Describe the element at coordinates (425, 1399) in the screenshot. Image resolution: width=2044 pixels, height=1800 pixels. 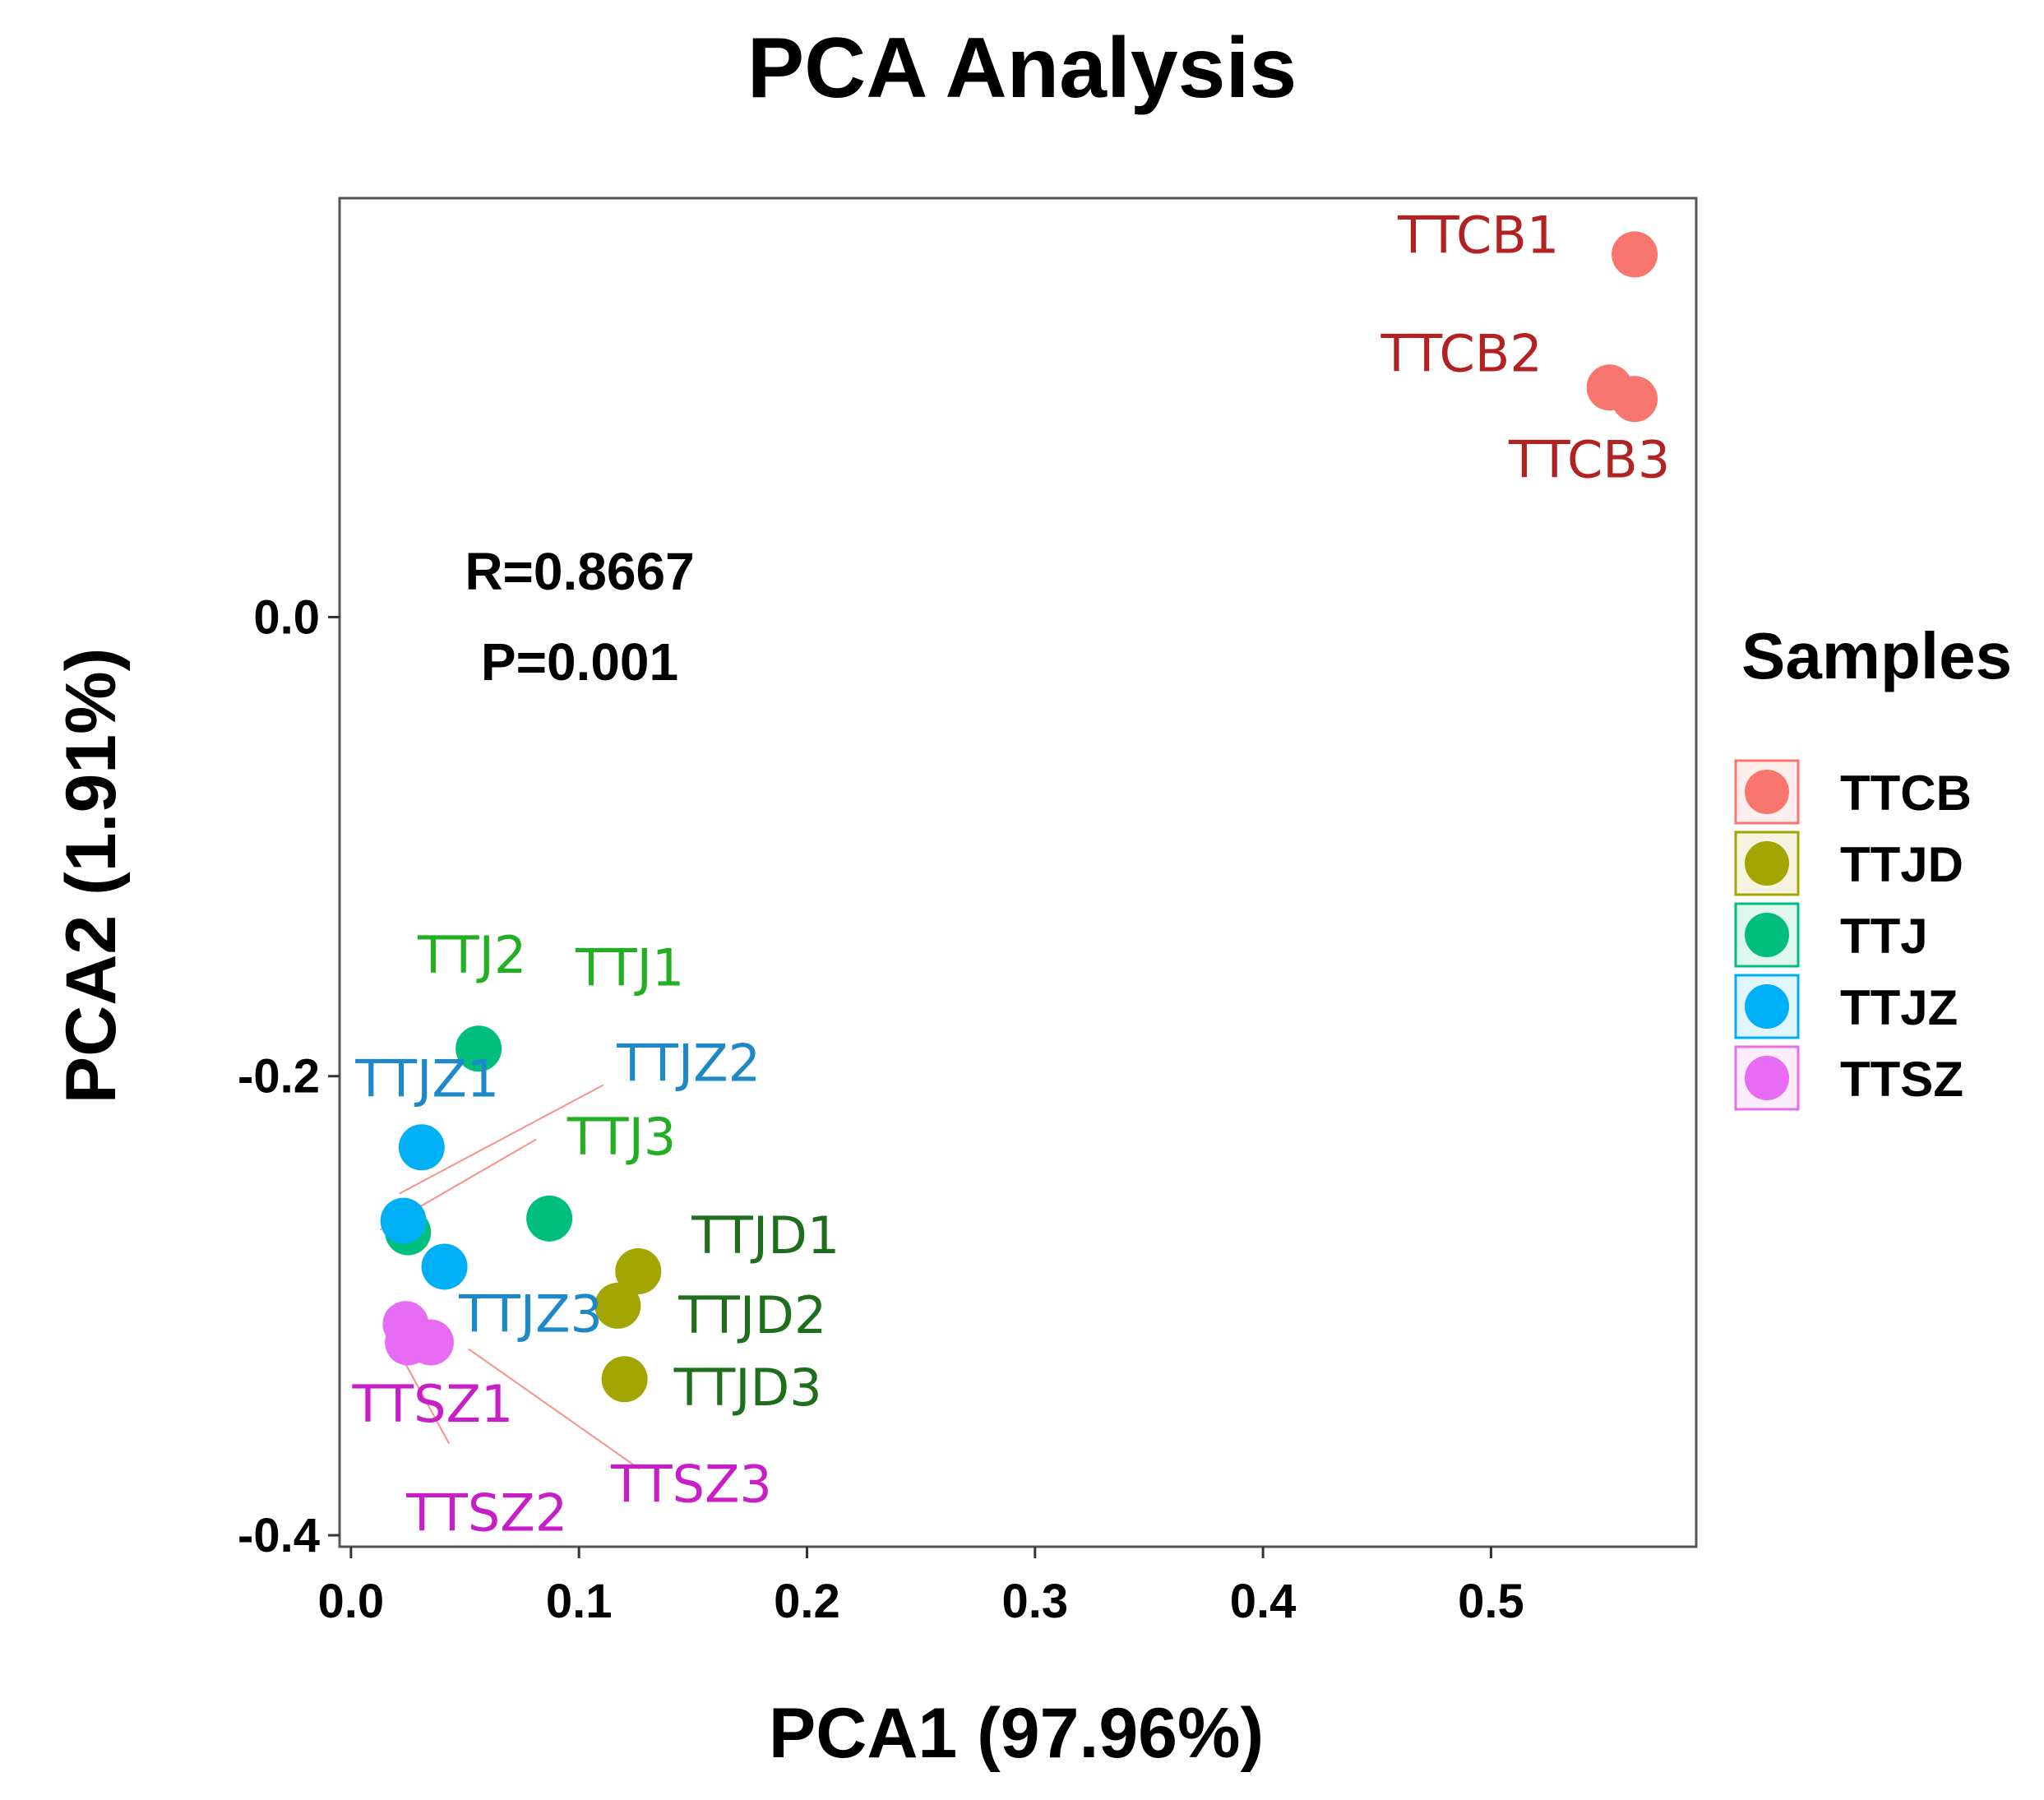
I see `leader-line-ttsz2` at that location.